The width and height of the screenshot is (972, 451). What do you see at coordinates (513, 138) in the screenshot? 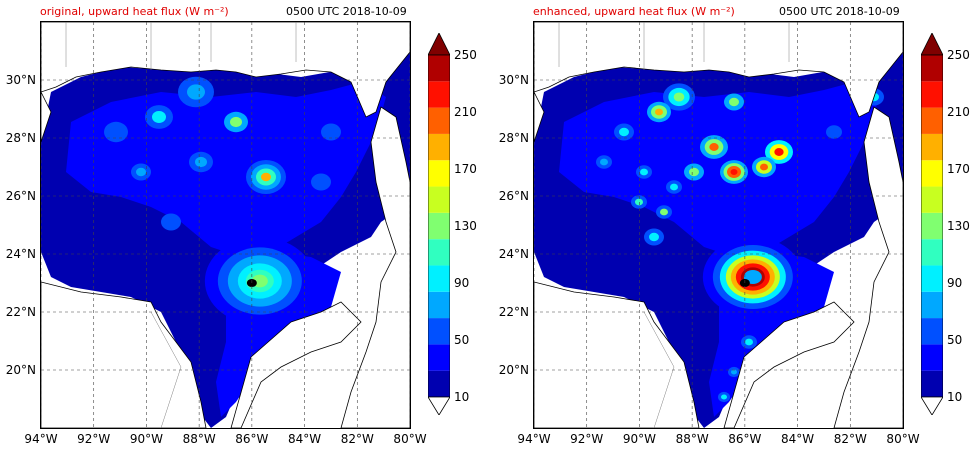
I see `lat-tick-label: 28°N` at bounding box center [513, 138].